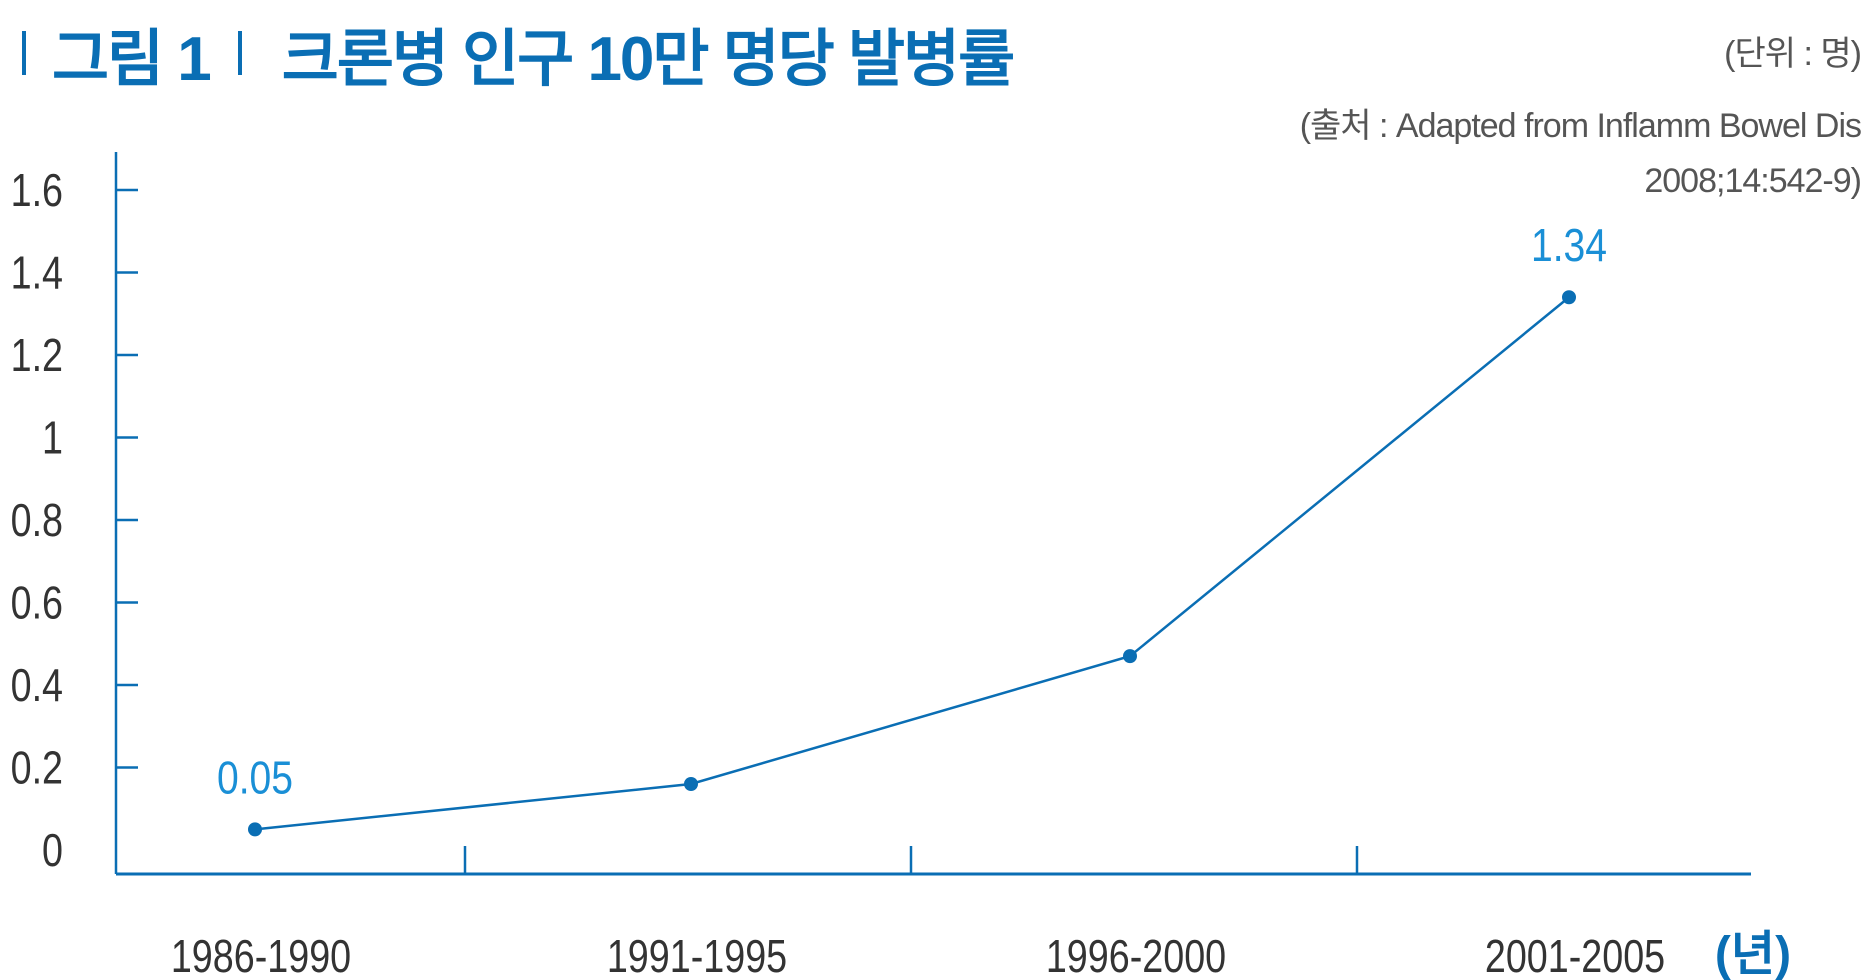  I want to click on x-tick-label: 1991-1995, so click(697, 955).